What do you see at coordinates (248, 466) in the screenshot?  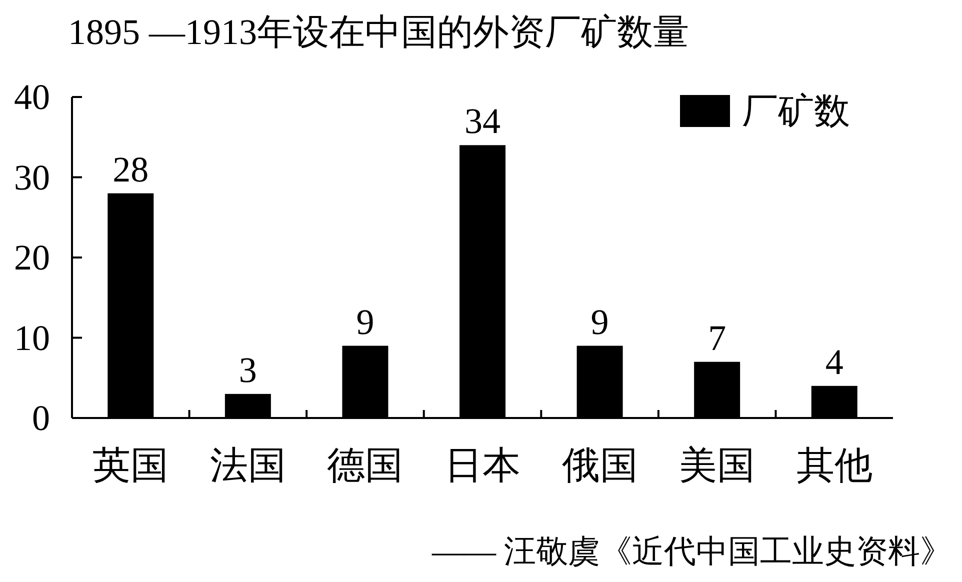 I see `x-tick-label: 法国` at bounding box center [248, 466].